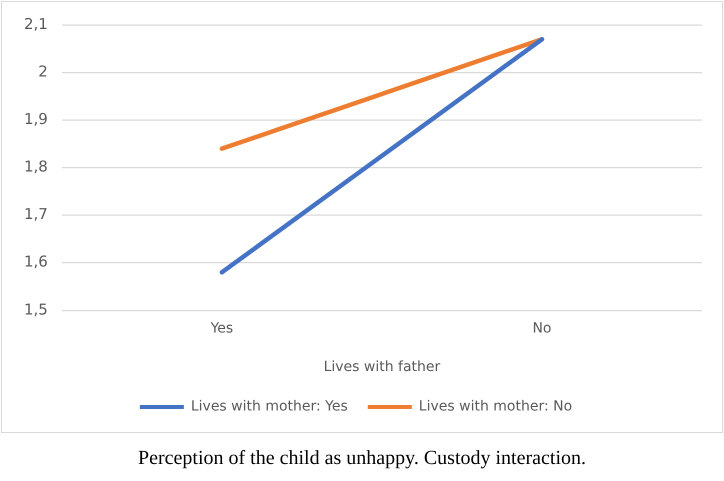 The width and height of the screenshot is (724, 481). Describe the element at coordinates (36, 261) in the screenshot. I see `y-tick-label: 1,6` at that location.